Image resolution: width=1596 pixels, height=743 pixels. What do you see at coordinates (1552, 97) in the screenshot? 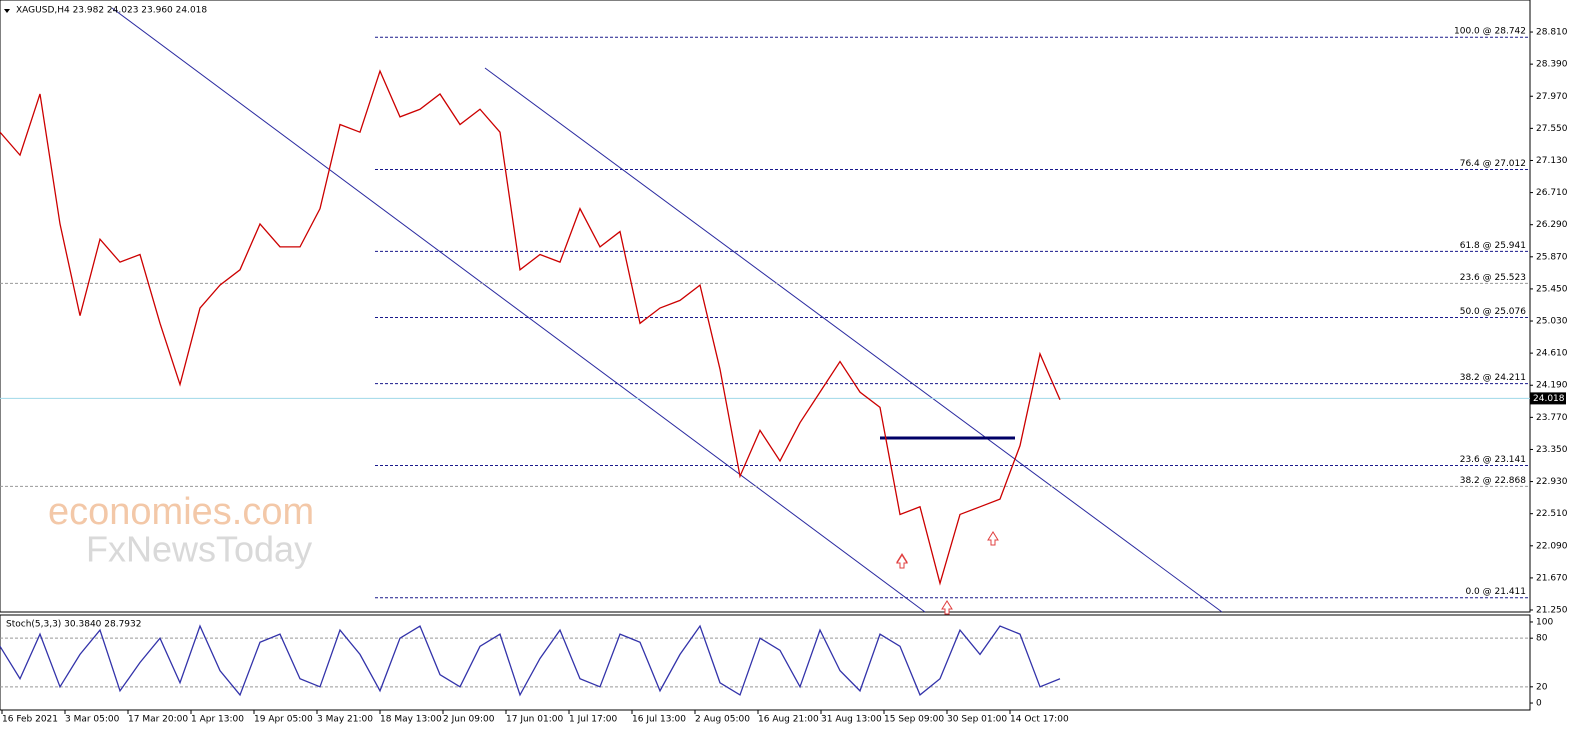
I see `y-tick-label: 27.970` at bounding box center [1552, 97].